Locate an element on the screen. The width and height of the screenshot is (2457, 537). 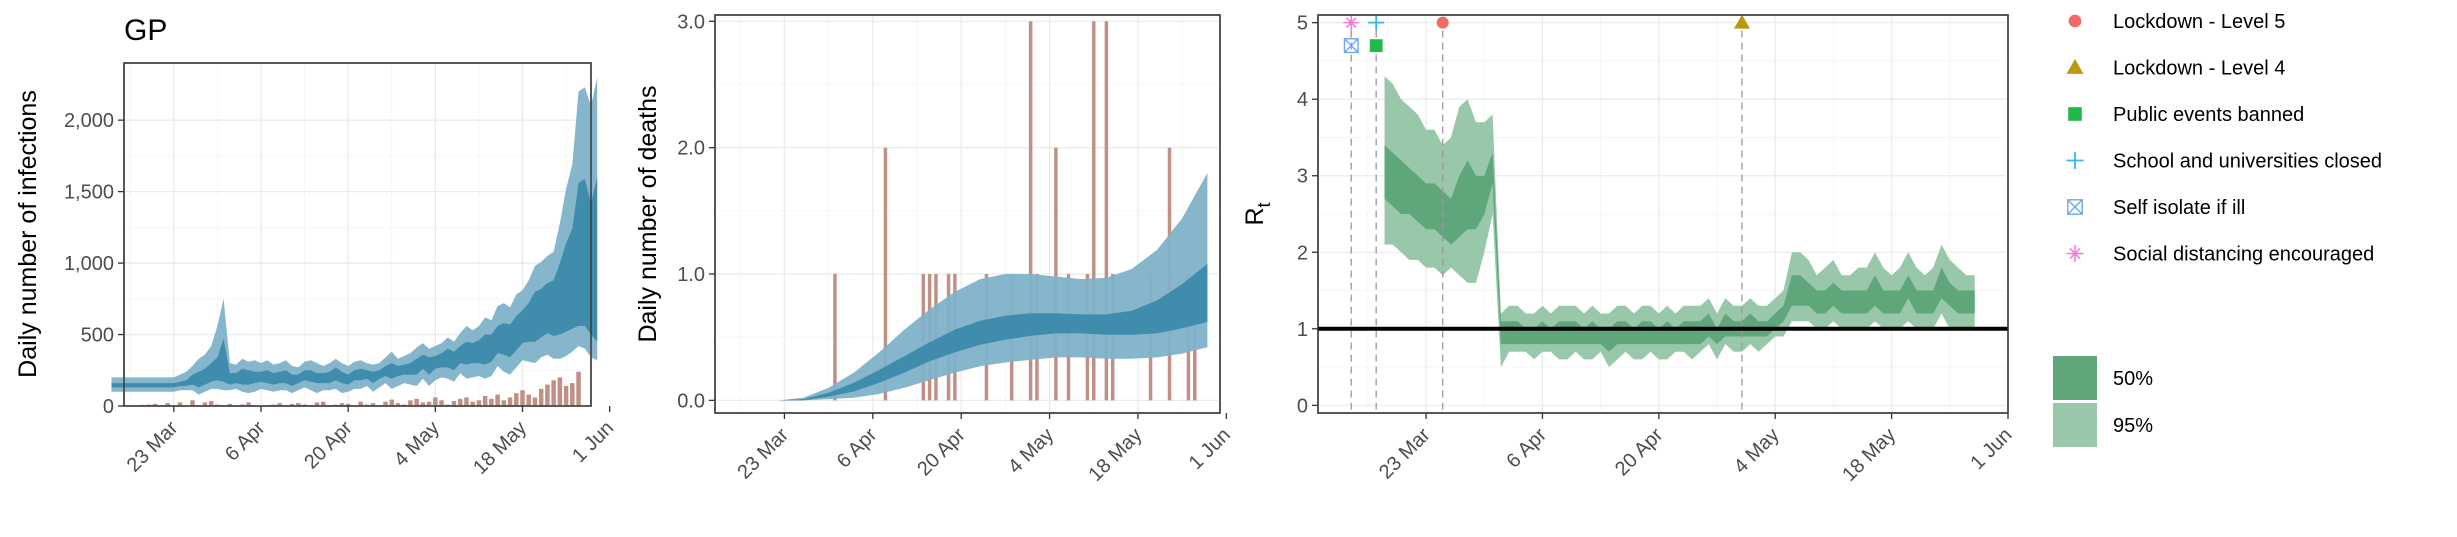
y-tick-label: 2 is located at coordinates (1302, 253).